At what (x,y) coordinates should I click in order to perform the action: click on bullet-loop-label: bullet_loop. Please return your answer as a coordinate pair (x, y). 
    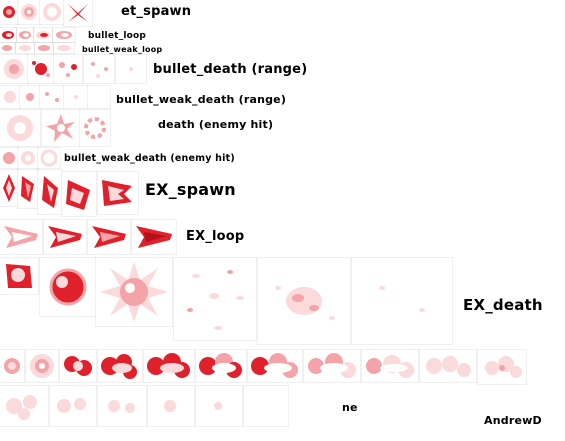
    Looking at the image, I should click on (117, 36).